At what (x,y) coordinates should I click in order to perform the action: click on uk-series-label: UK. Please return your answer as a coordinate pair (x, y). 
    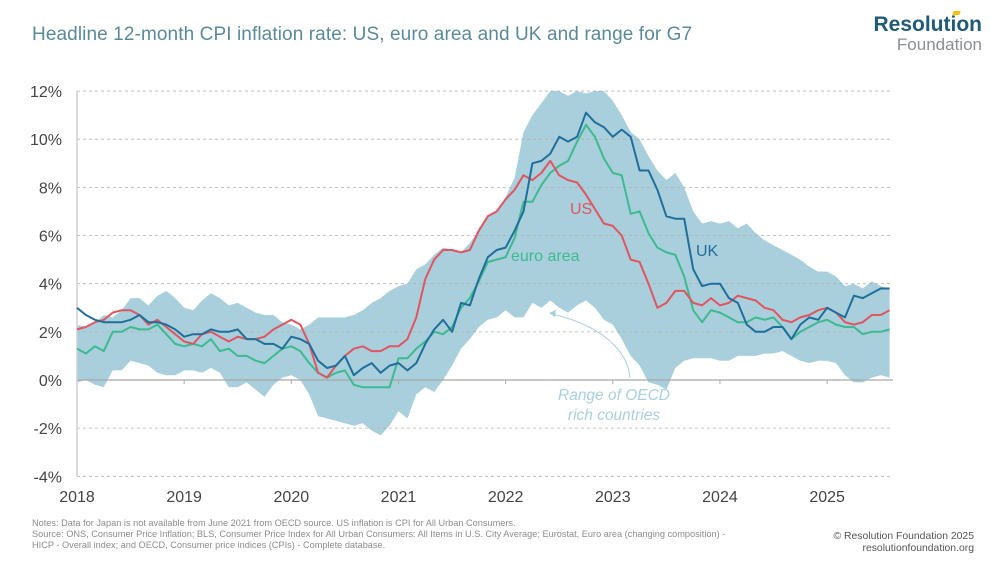
    Looking at the image, I should click on (707, 251).